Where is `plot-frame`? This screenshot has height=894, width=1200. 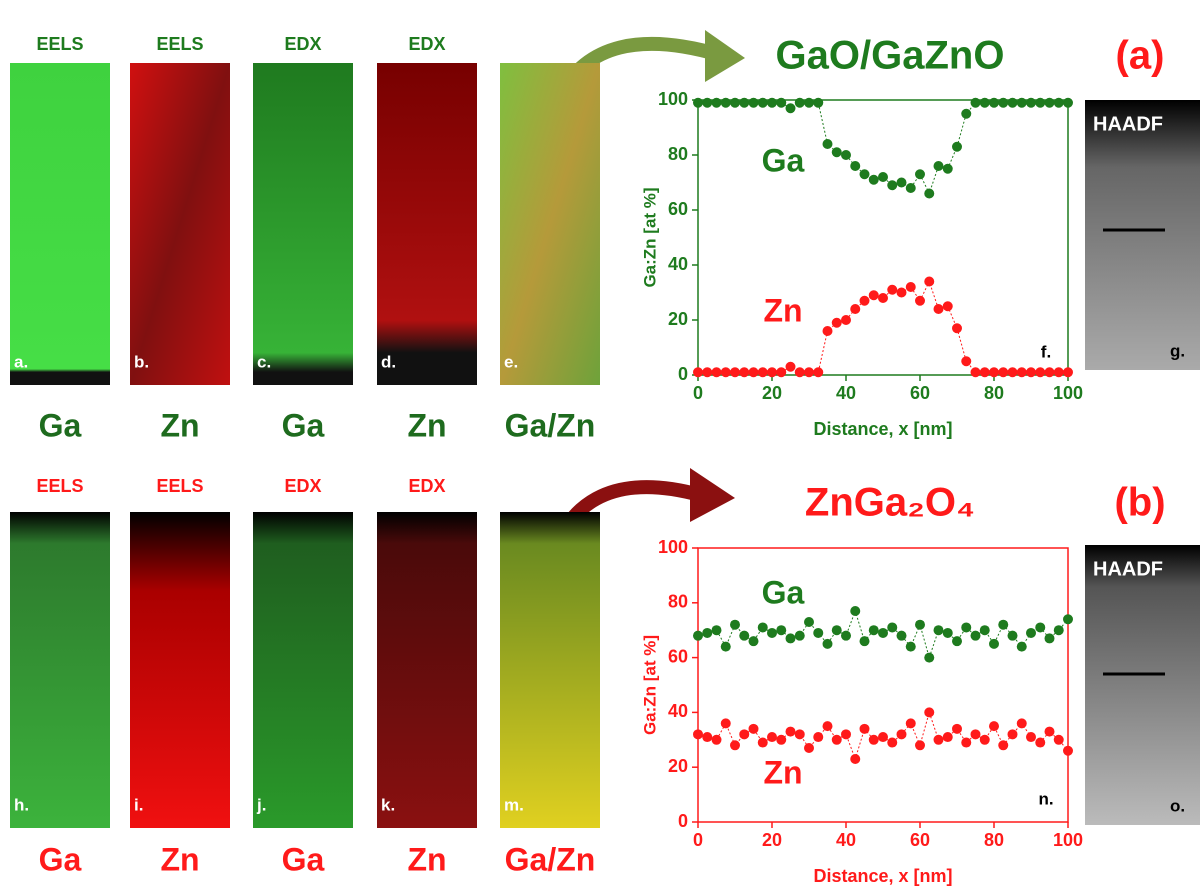
plot-frame is located at coordinates (883, 237).